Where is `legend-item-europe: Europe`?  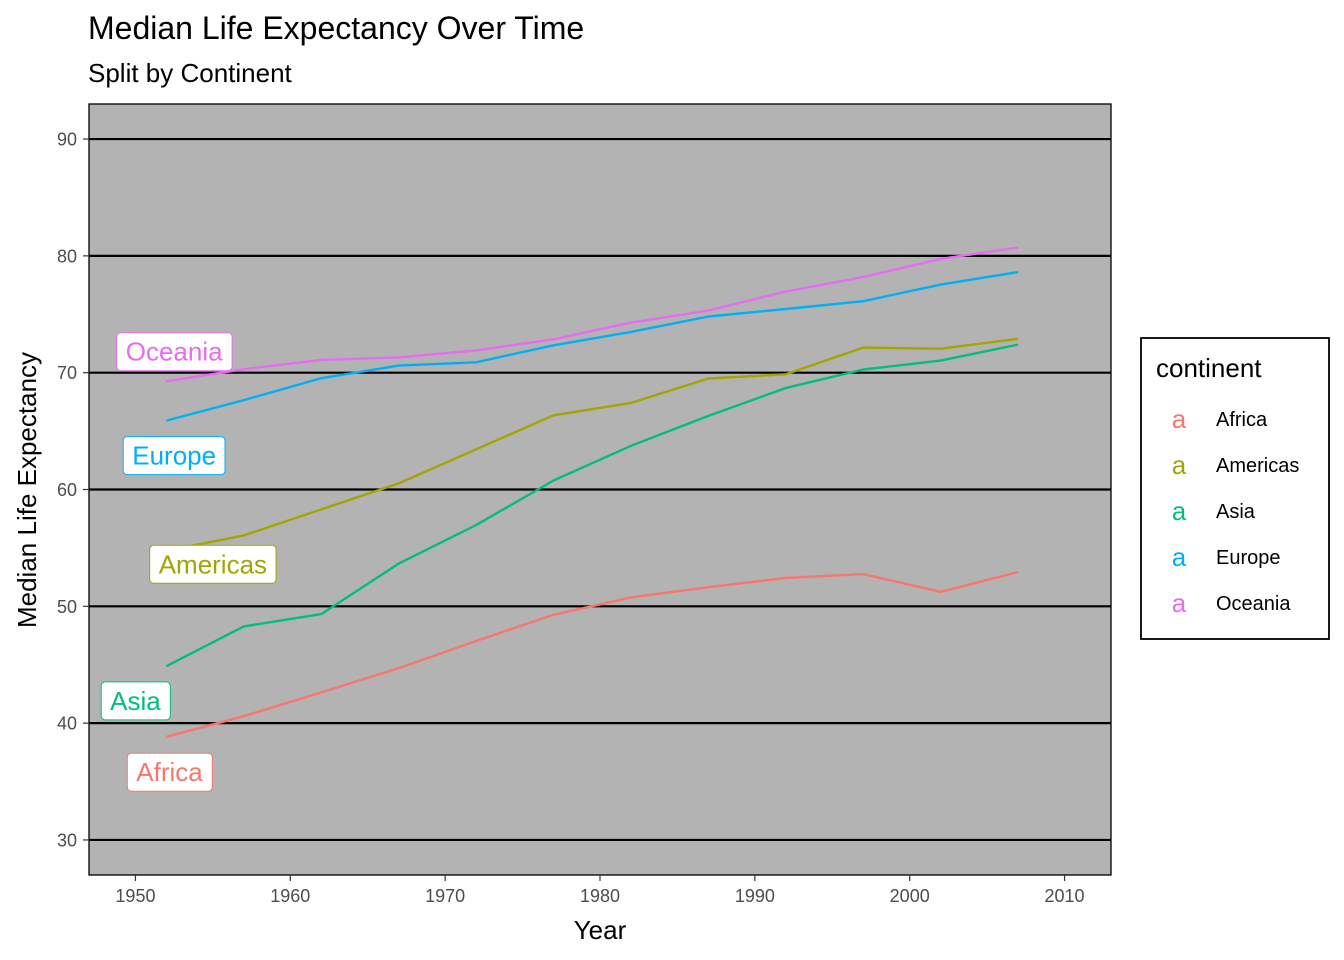
legend-item-europe: Europe is located at coordinates (1248, 558).